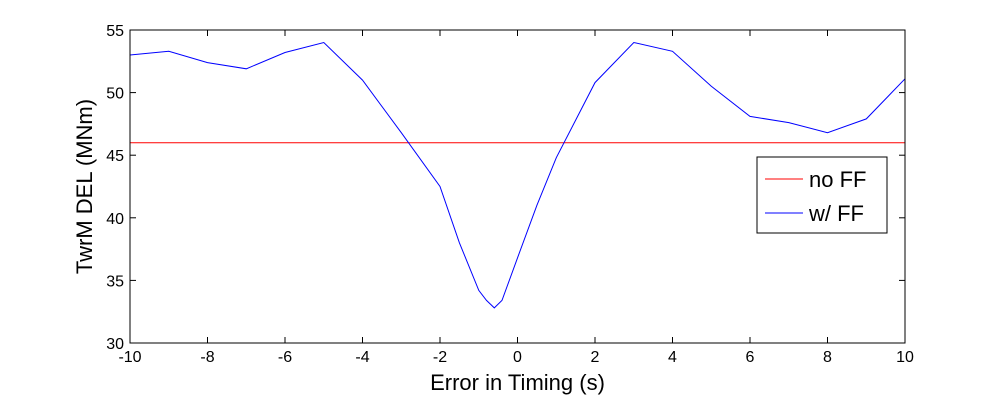 The height and width of the screenshot is (405, 1000). I want to click on x-tick-label: 0, so click(517, 357).